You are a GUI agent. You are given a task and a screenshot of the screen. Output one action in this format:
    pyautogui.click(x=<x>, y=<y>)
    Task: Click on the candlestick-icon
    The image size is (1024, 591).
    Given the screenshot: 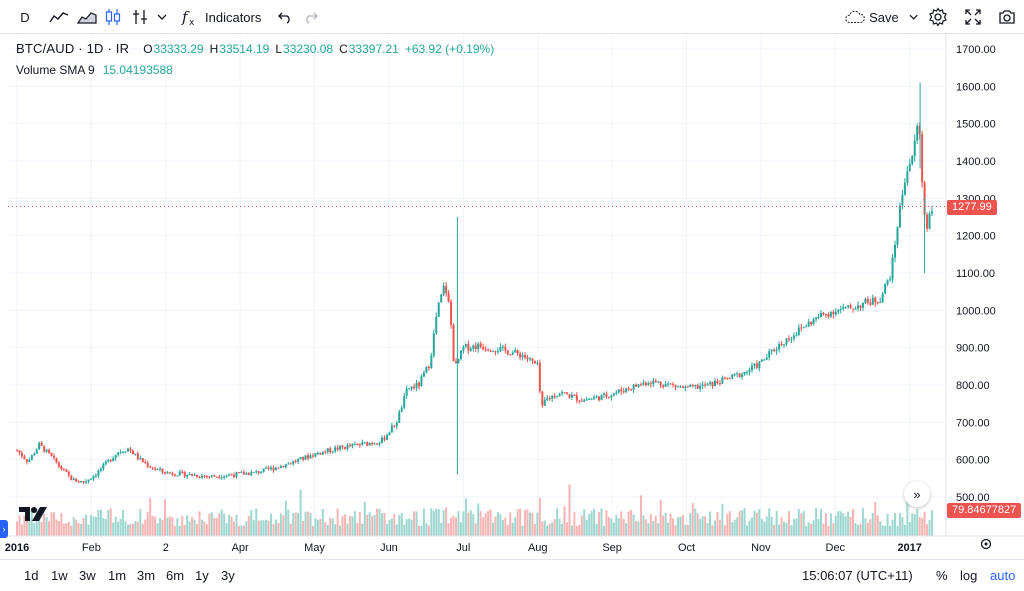 What is the action you would take?
    pyautogui.click(x=113, y=17)
    